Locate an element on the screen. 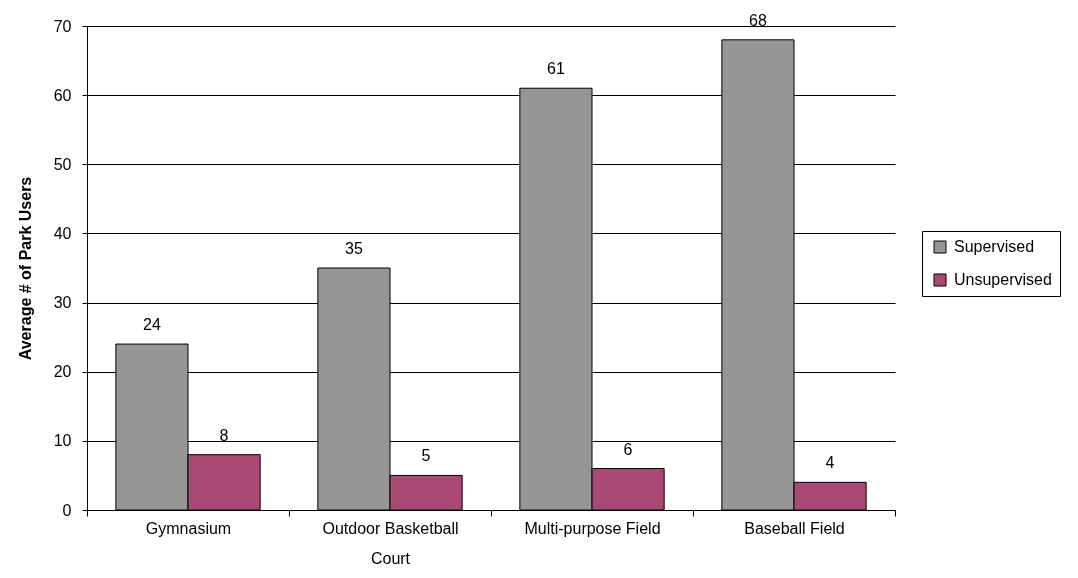  y-tick-label: 0 is located at coordinates (67, 510).